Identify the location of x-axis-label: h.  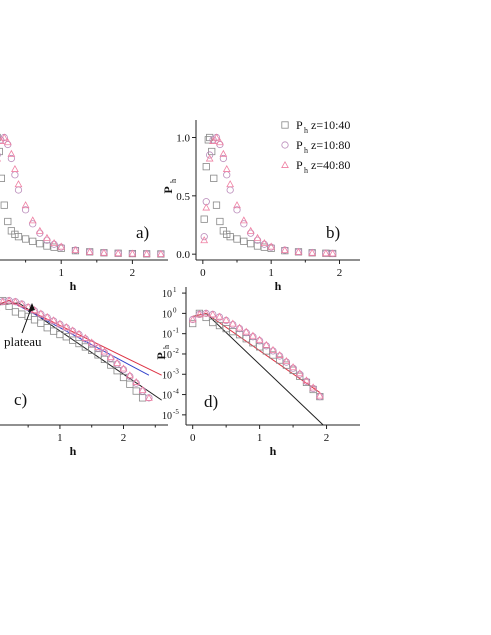
(73, 451).